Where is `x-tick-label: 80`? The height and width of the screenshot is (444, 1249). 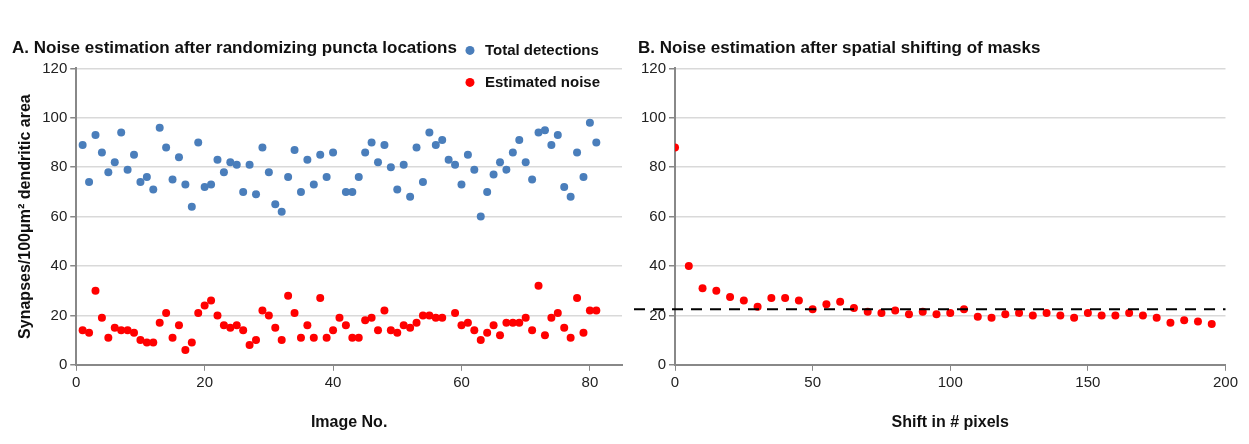
x-tick-label: 80 is located at coordinates (590, 381).